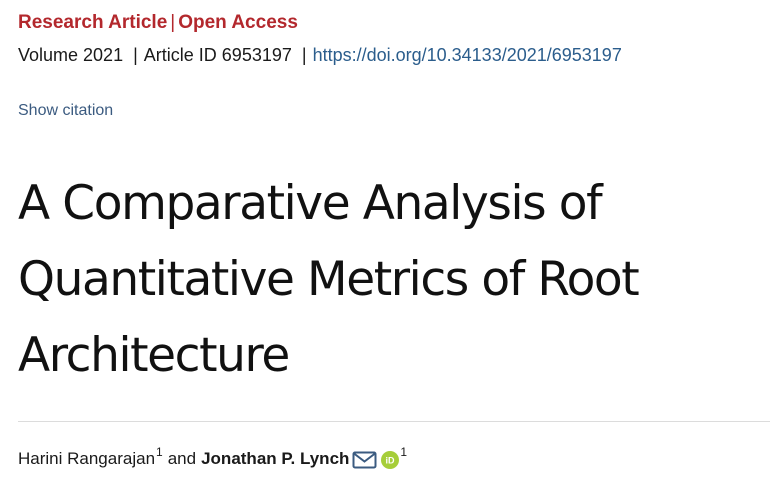 This screenshot has height=480, width=770. I want to click on open-access-label: Open Access, so click(238, 22).